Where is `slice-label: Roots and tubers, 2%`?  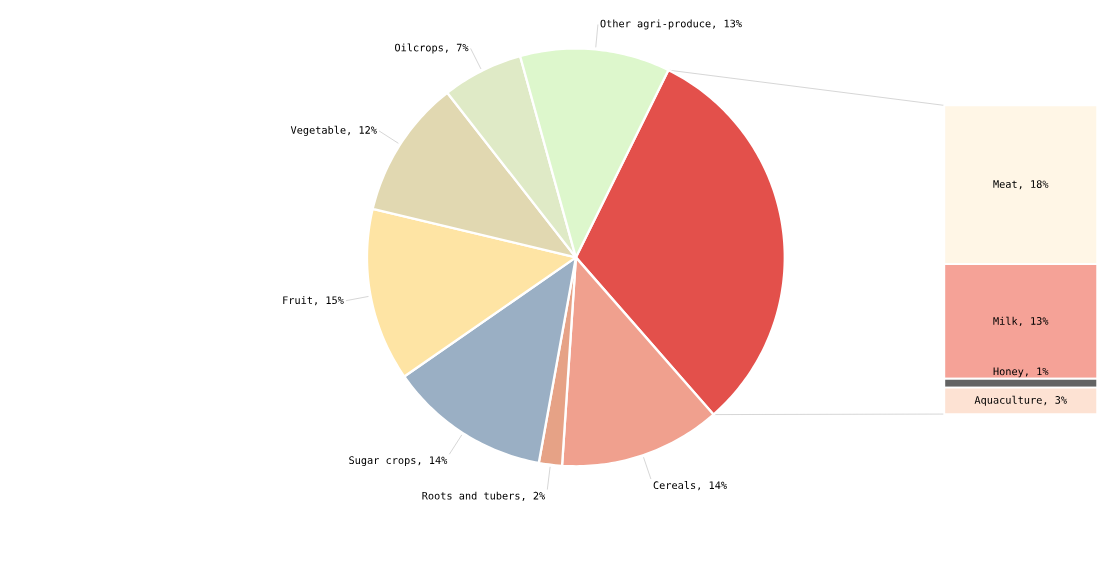
slice-label: Roots and tubers, 2% is located at coordinates (484, 496).